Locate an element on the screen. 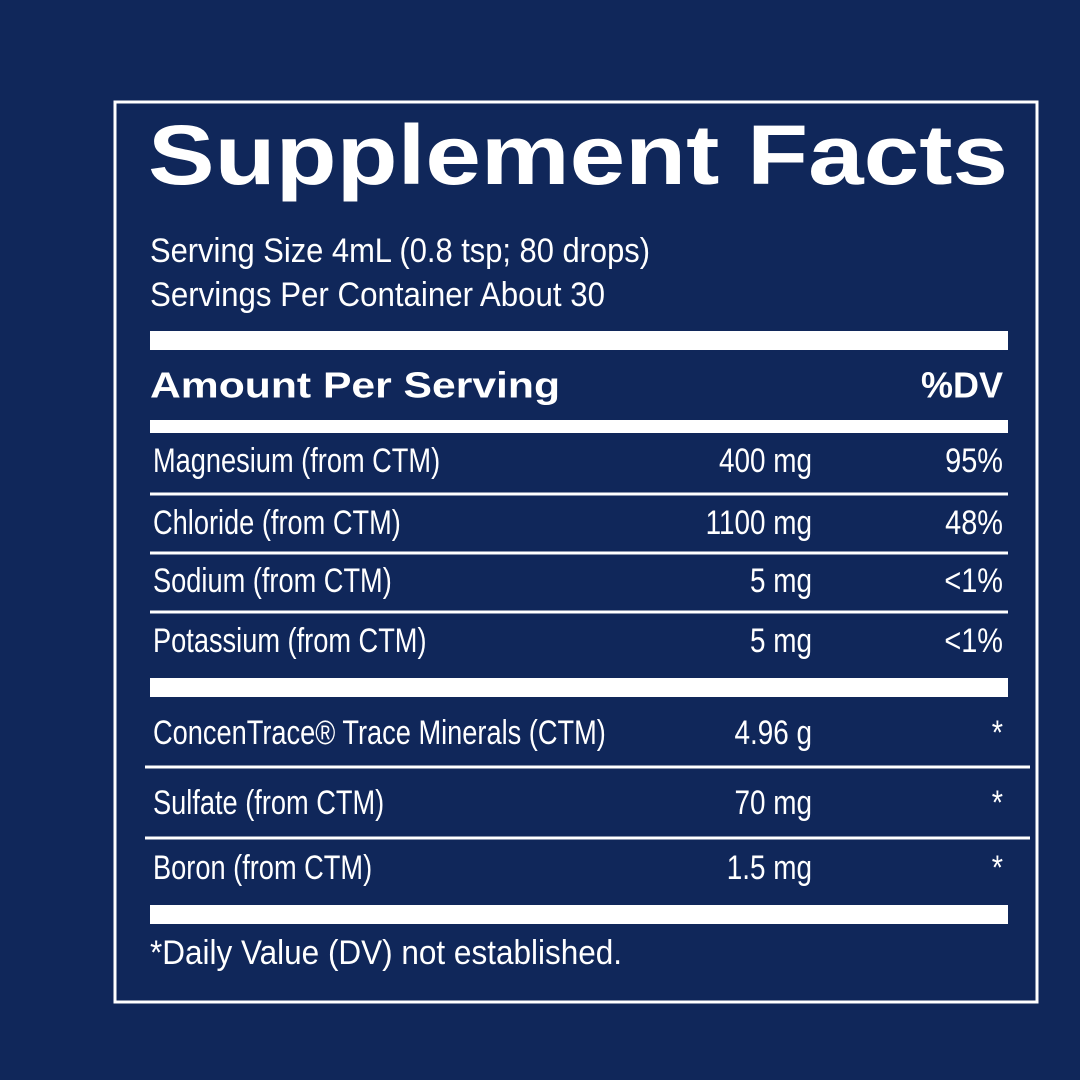  nutrient-name: Sulfate (from CTM) is located at coordinates (268, 803).